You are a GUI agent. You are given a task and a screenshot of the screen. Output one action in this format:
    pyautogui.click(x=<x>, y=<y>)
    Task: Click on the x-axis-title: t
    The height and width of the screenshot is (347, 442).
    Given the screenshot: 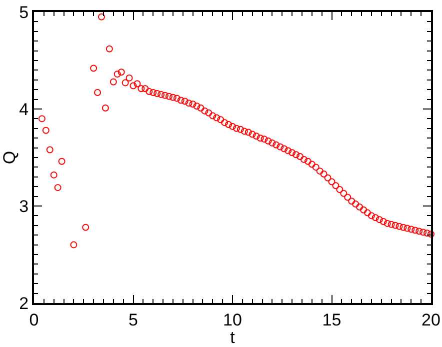 What is the action you would take?
    pyautogui.click(x=233, y=337)
    